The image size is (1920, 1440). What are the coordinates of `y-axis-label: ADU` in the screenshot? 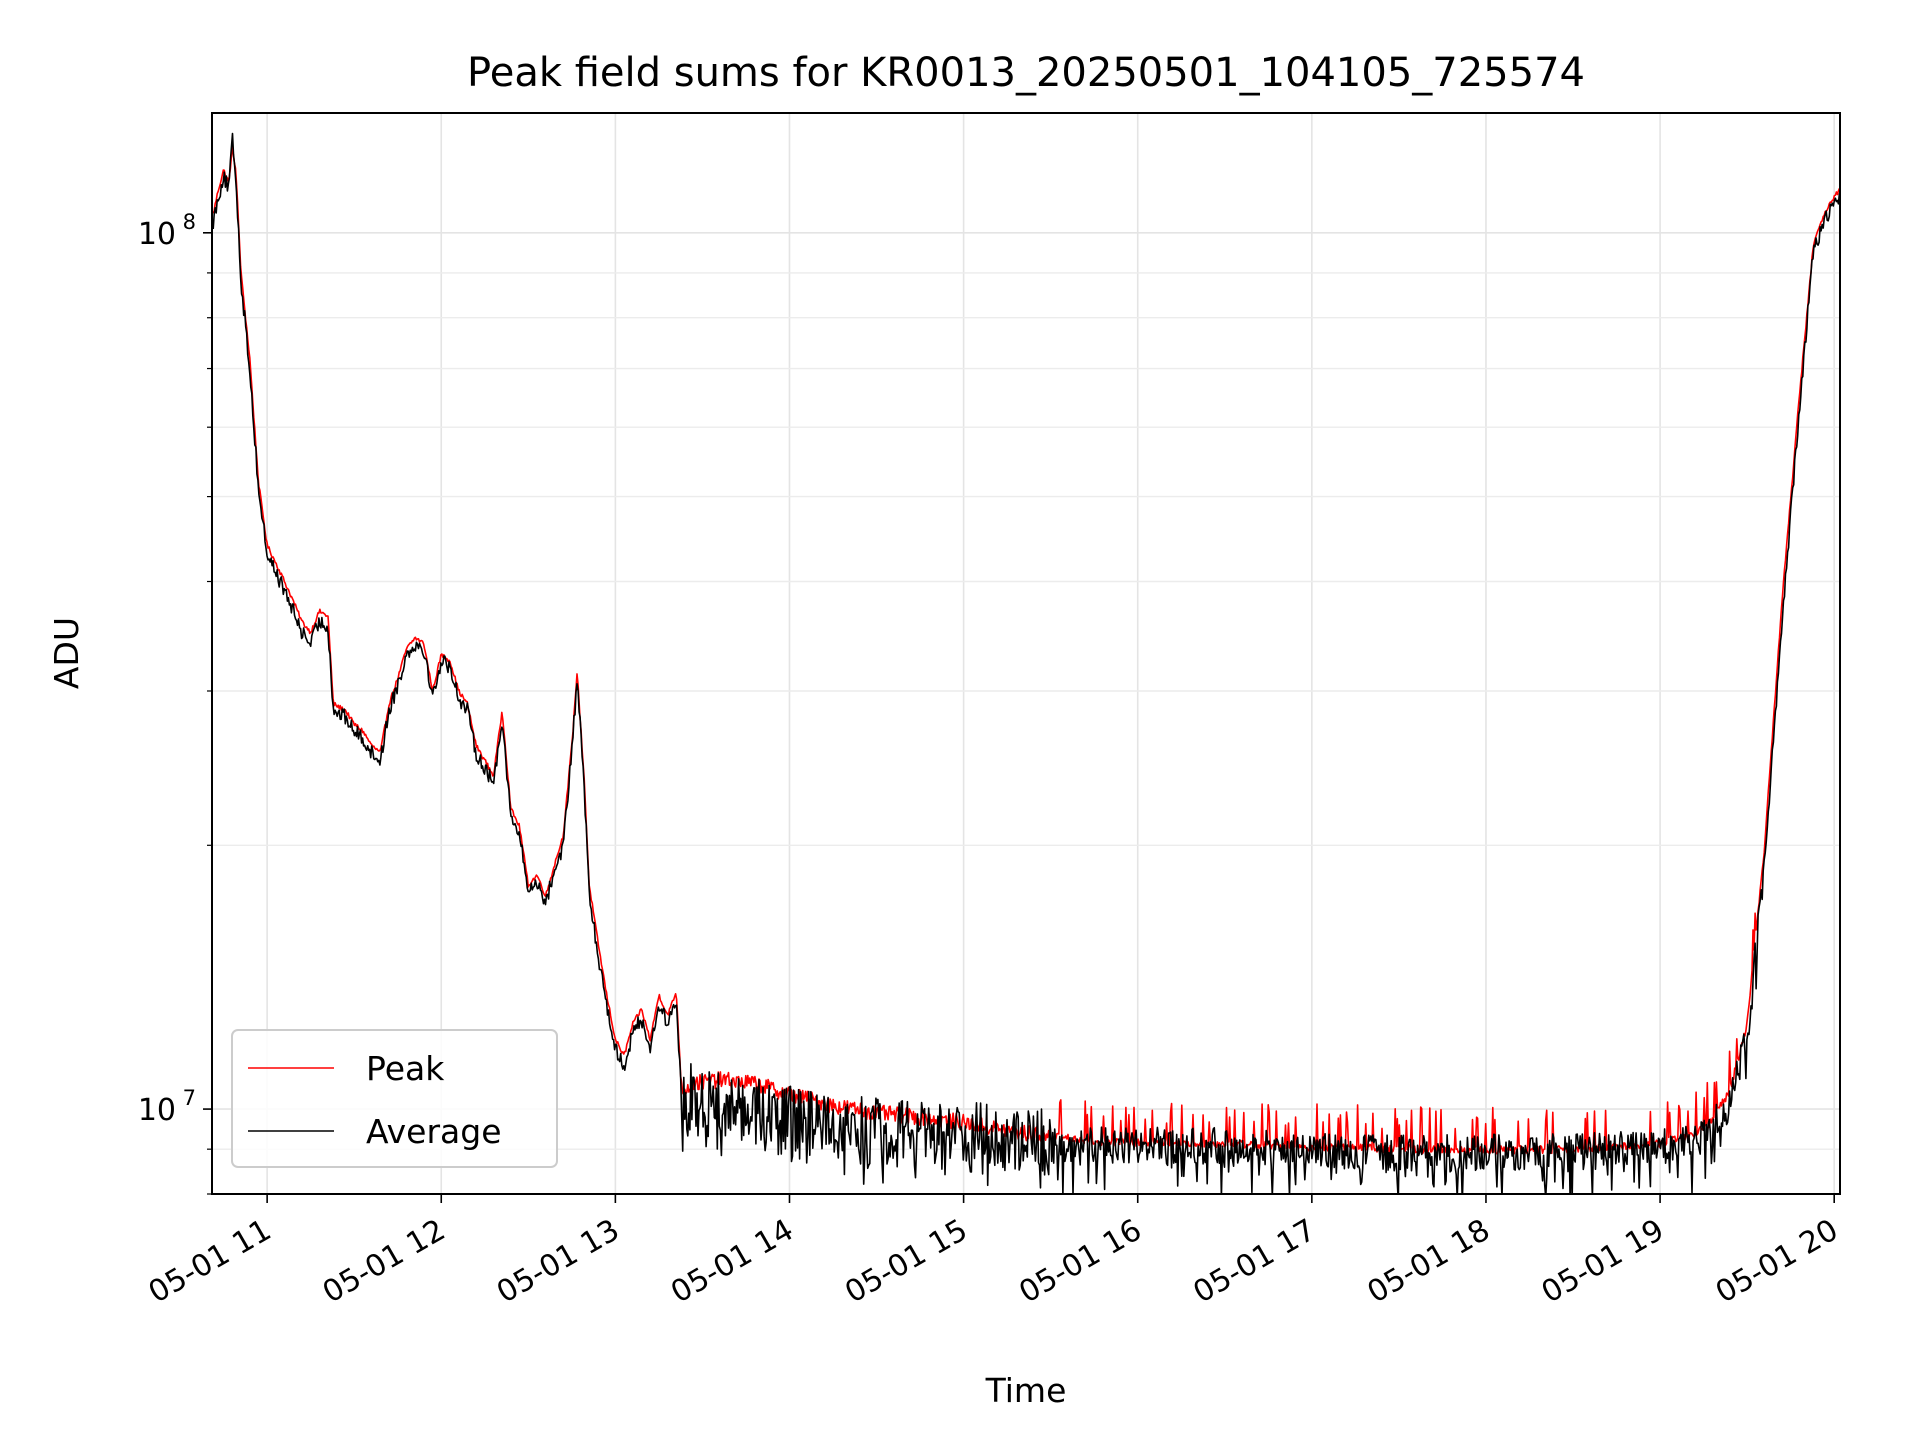 It's located at (66, 653).